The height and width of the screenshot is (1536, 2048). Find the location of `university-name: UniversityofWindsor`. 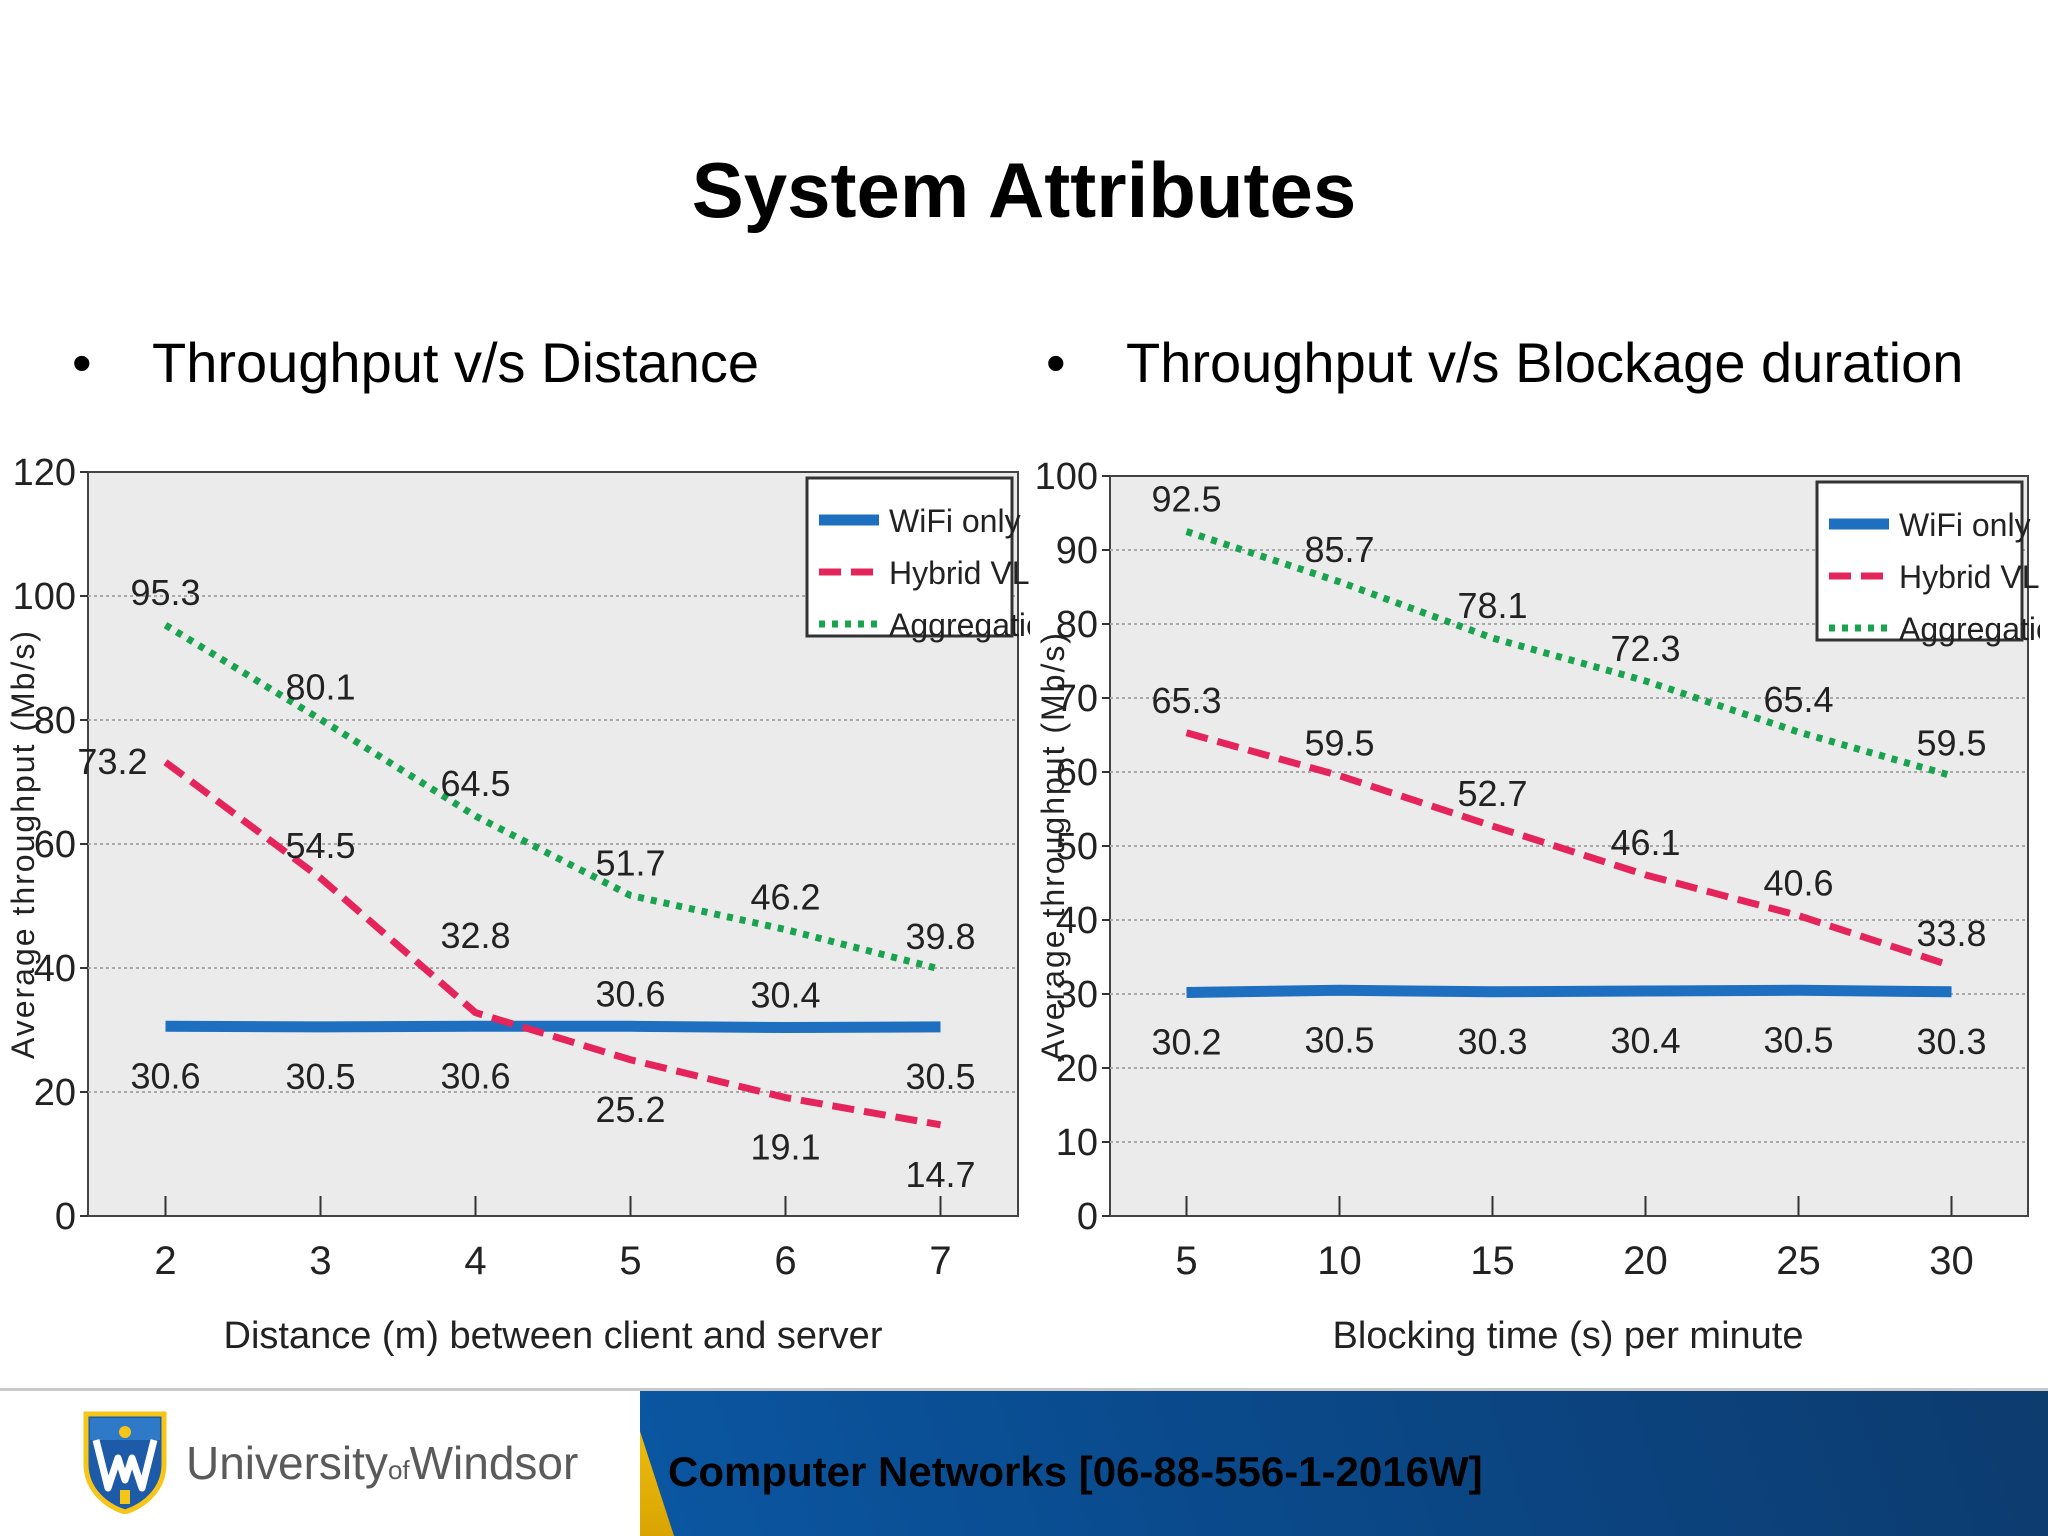

university-name: UniversityofWindsor is located at coordinates (382, 1463).